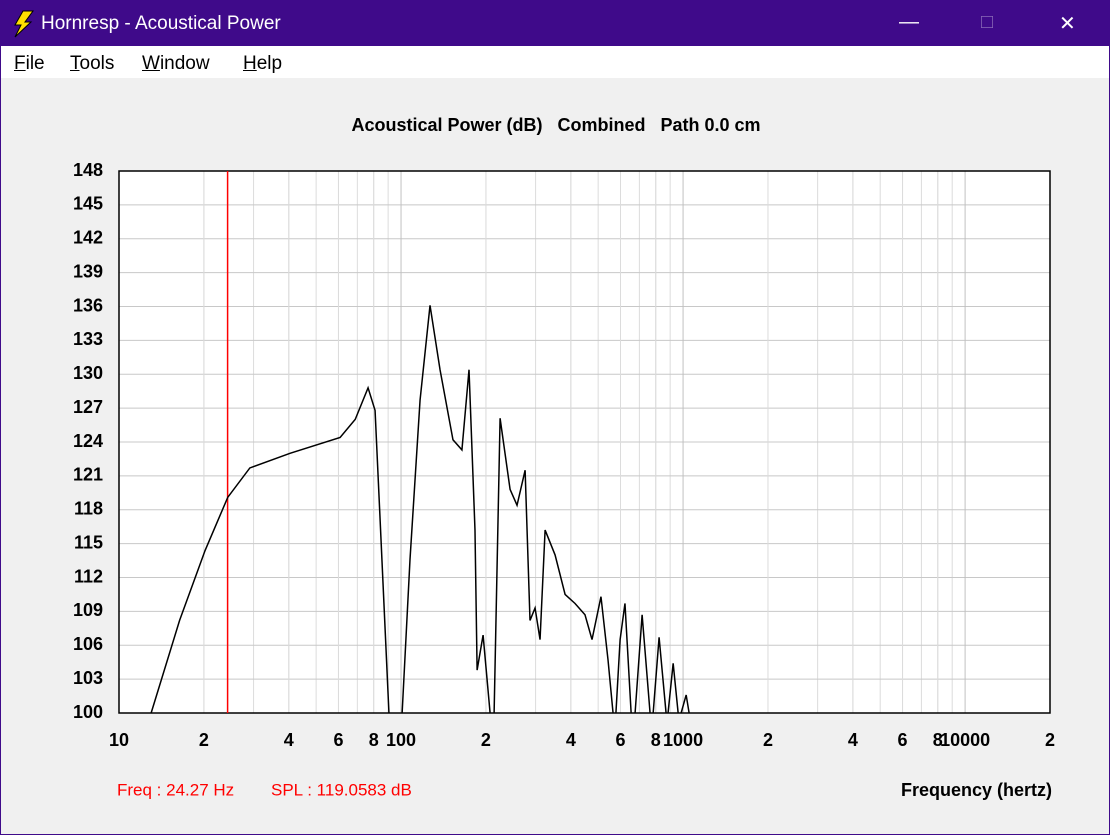 The image size is (1110, 835). Describe the element at coordinates (88, 305) in the screenshot. I see `y-tick-label: 136` at that location.